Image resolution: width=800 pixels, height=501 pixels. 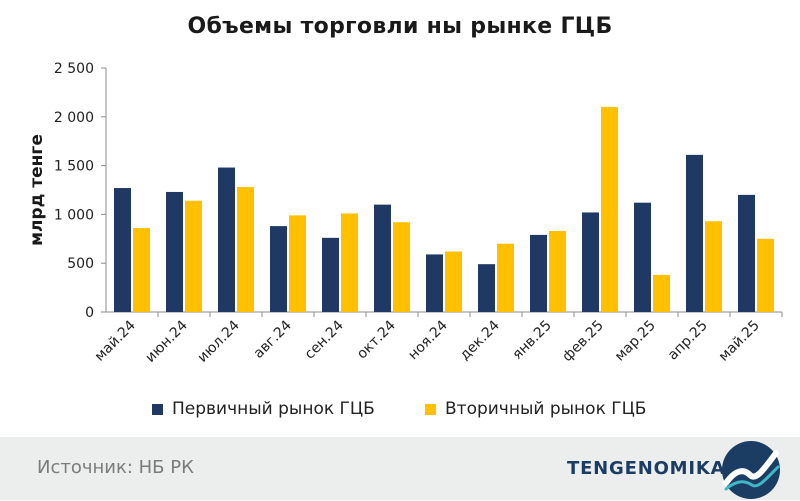 What do you see at coordinates (532, 340) in the screenshot?
I see `x-tick-label: янв.25` at bounding box center [532, 340].